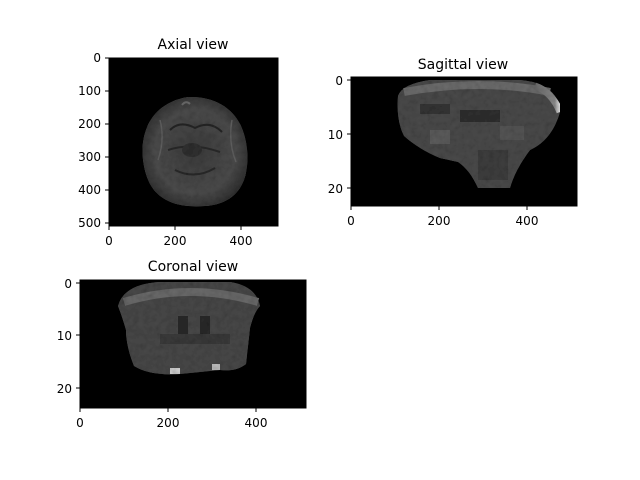 Image resolution: width=640 pixels, height=480 pixels. Describe the element at coordinates (463, 65) in the screenshot. I see `panel-title: Sagittal view` at that location.